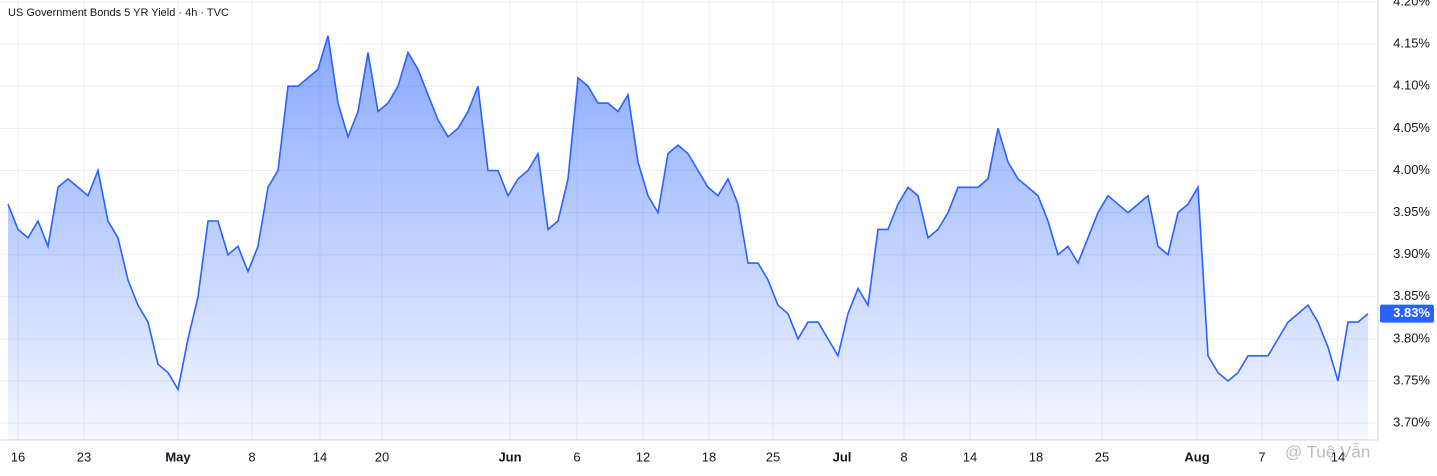 This screenshot has height=476, width=1437. I want to click on watermark: @ Tuệ Vẫn, so click(1327, 451).